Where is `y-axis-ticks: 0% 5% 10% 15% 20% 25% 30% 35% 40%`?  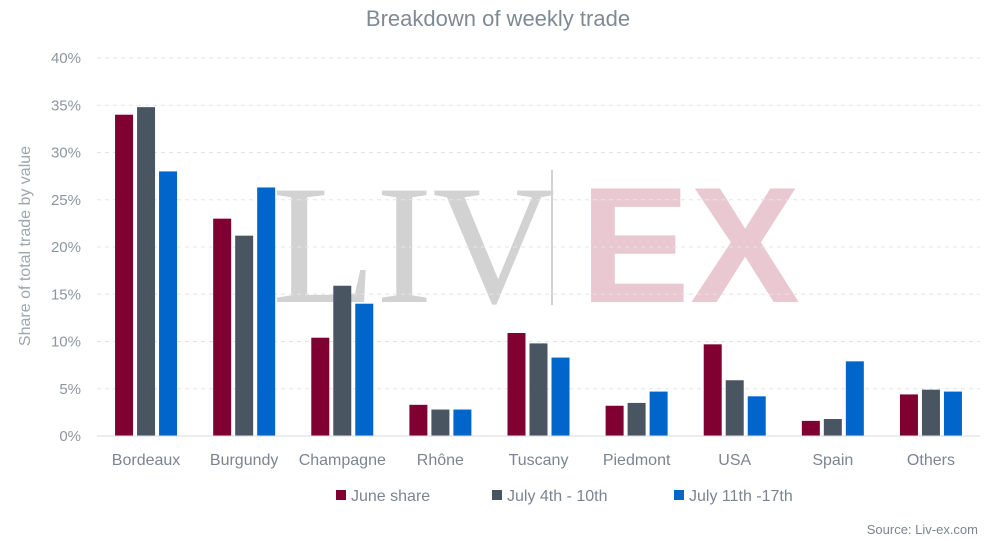 y-axis-ticks: 0% 5% 10% 15% 20% 25% 30% 35% 40% is located at coordinates (66, 247).